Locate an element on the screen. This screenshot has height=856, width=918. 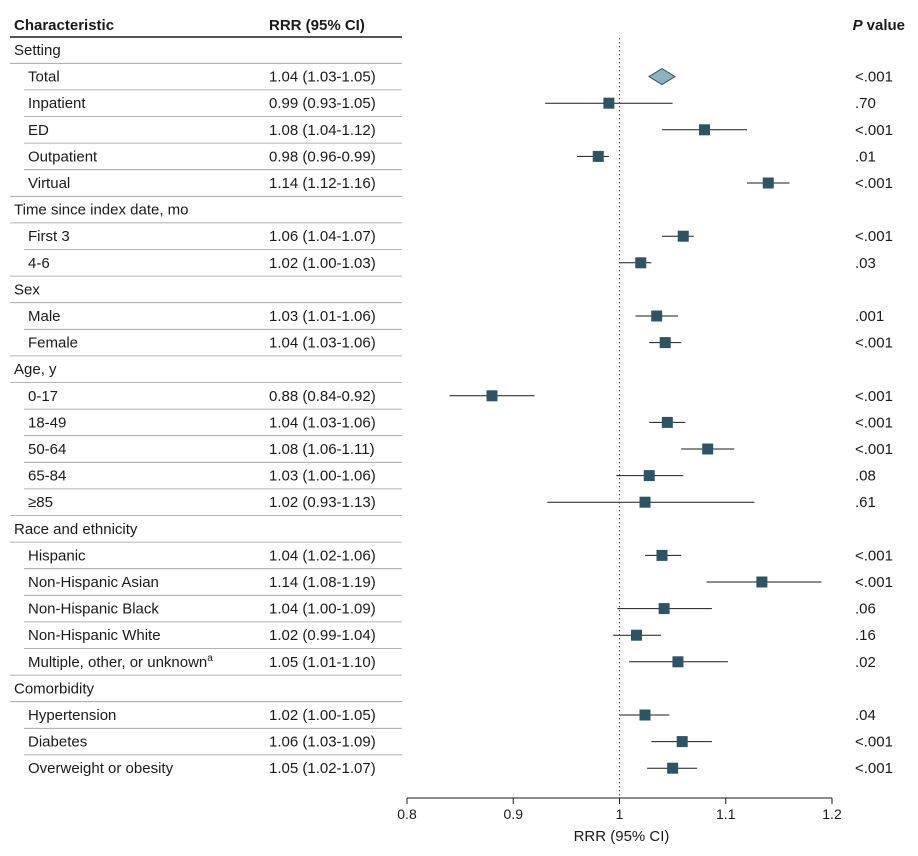
row-label: 65-84 is located at coordinates (47, 476).